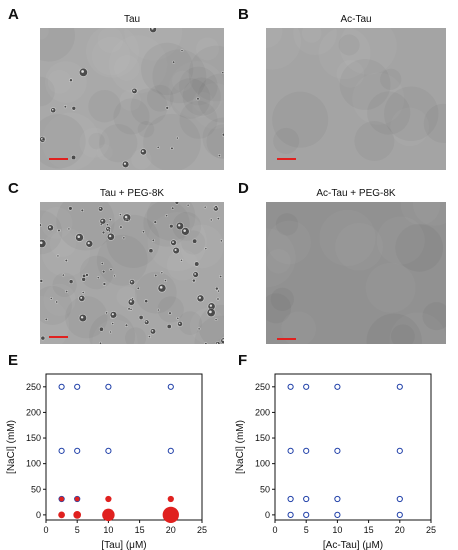 This screenshot has width=458, height=550. What do you see at coordinates (123, 545) in the screenshot?
I see `x-axis-label: [Tau] (μM)` at bounding box center [123, 545].